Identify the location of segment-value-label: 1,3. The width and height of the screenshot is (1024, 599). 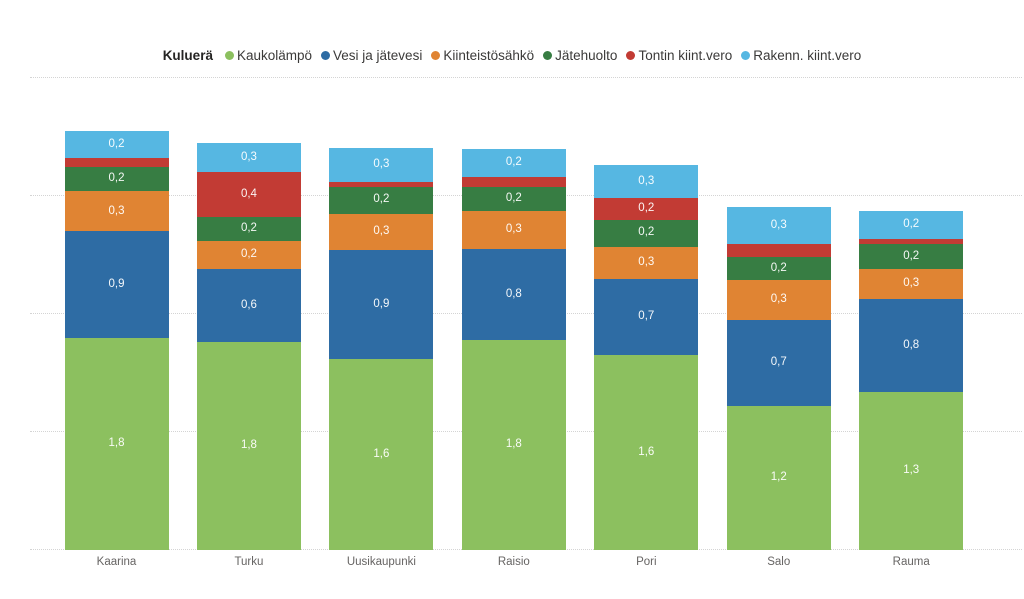
(911, 470).